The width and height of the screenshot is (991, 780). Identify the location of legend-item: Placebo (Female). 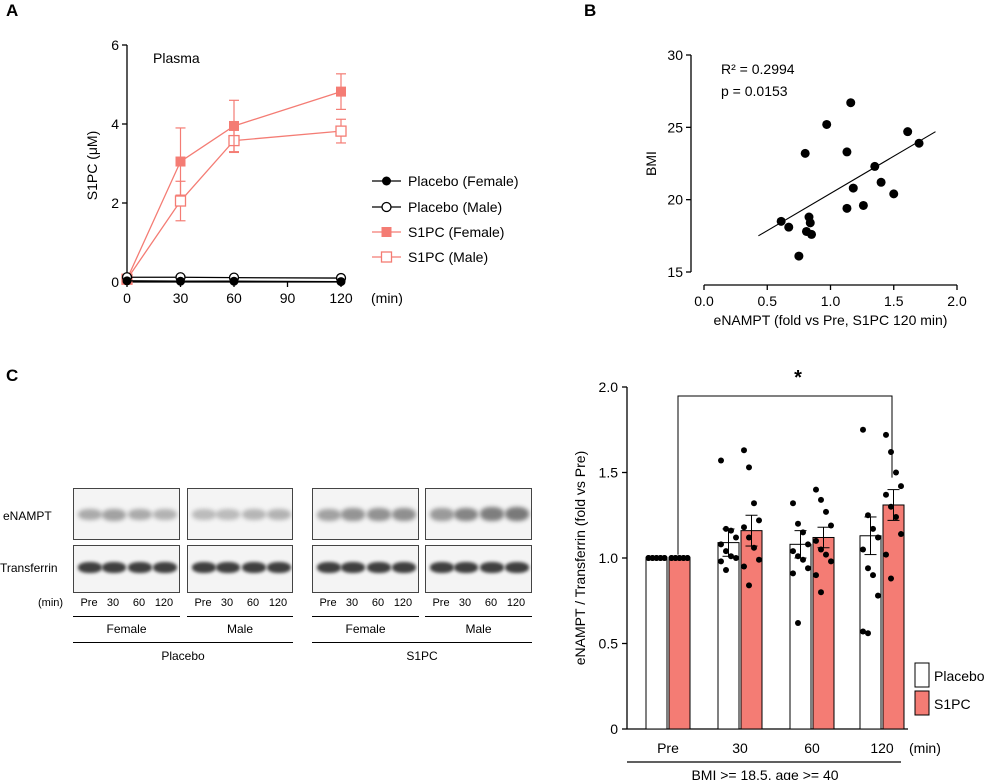
(445, 181).